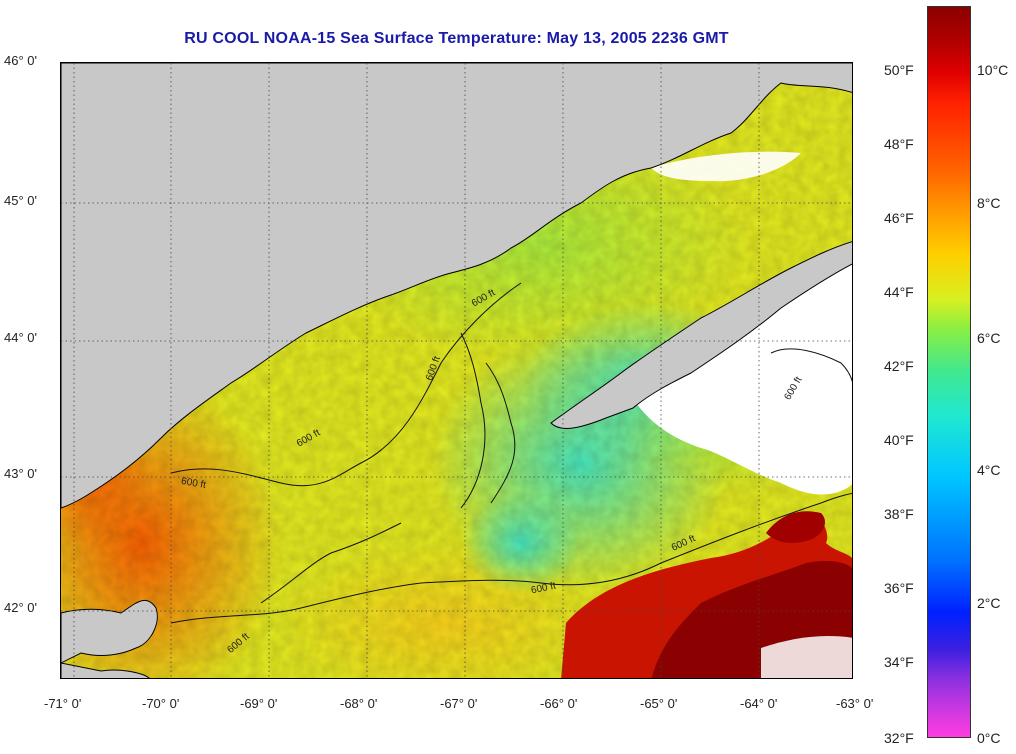  I want to click on lat-tick-44: 44° 0', so click(20, 337).